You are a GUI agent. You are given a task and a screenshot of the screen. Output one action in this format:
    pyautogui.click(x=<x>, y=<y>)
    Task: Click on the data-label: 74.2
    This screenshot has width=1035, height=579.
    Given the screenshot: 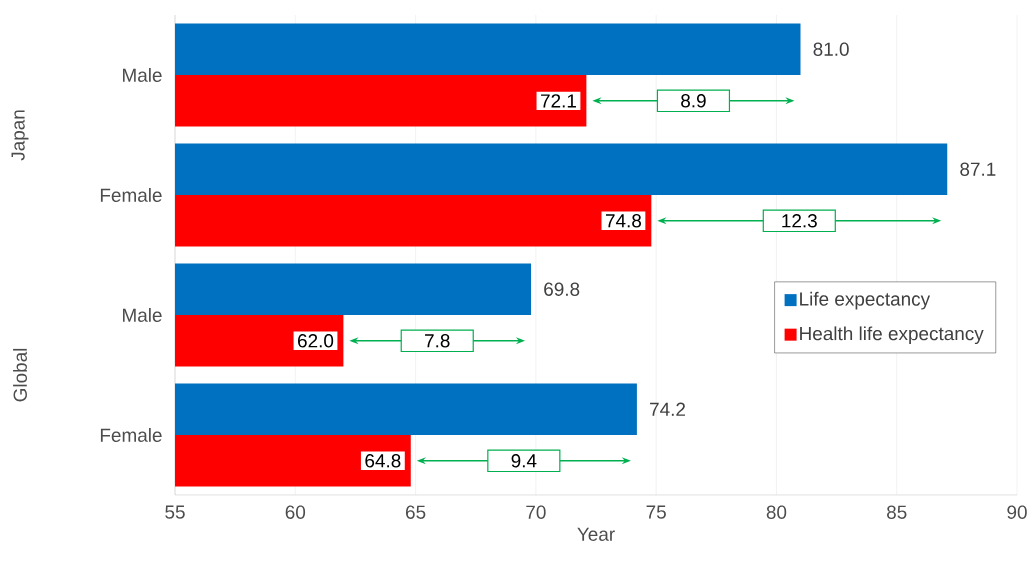 What is the action you would take?
    pyautogui.click(x=667, y=409)
    